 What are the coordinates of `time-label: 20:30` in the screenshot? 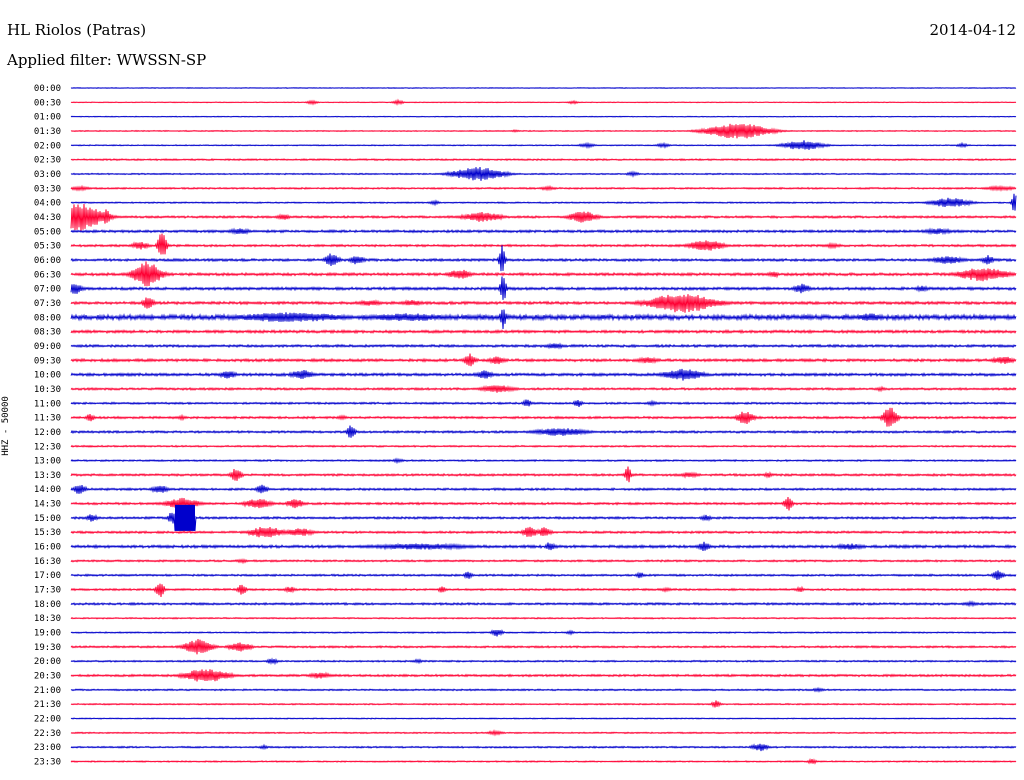 It's located at (47, 677).